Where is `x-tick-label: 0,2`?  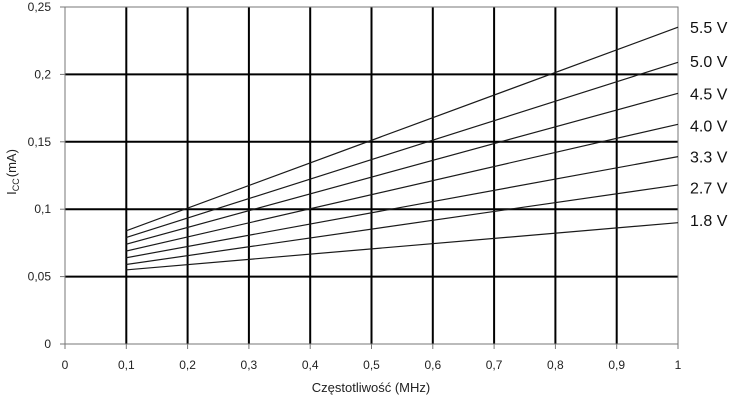 x-tick-label: 0,2 is located at coordinates (187, 365).